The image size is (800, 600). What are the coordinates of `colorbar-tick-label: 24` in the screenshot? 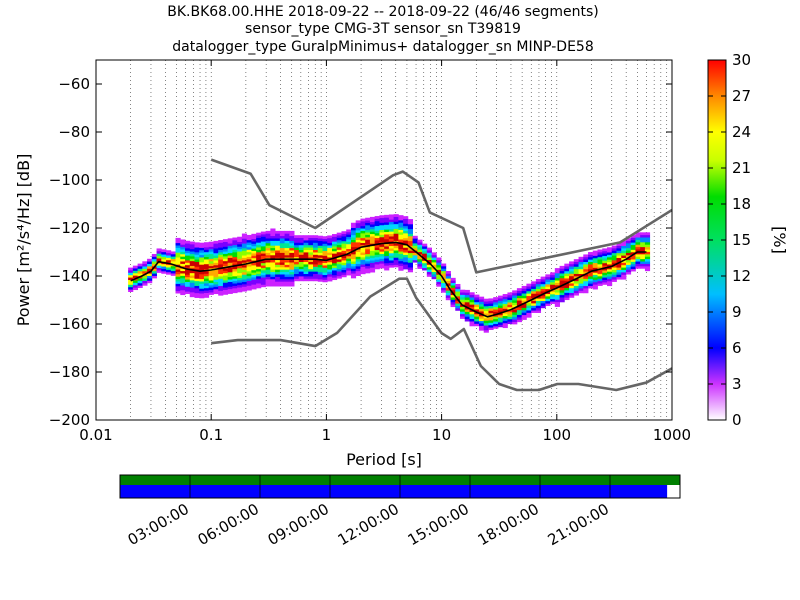 It's located at (741, 132).